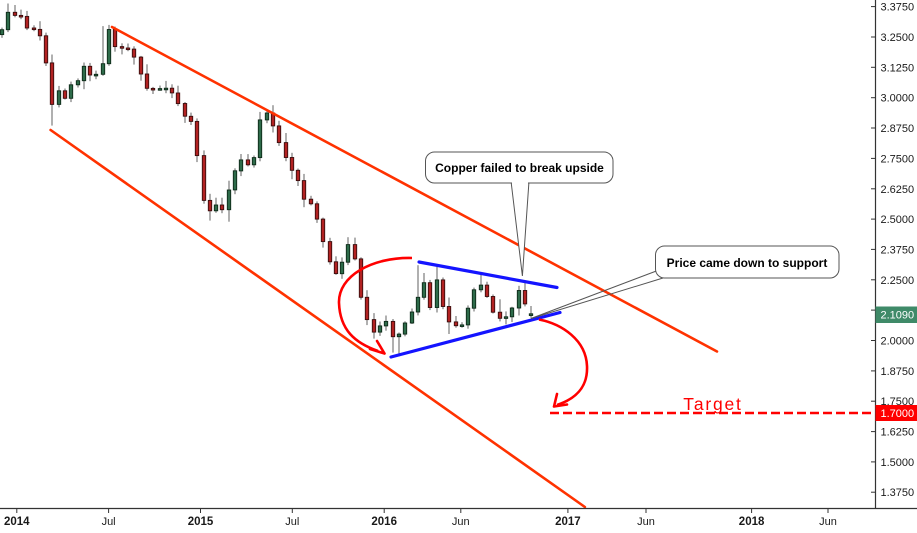 This screenshot has height=533, width=917. What do you see at coordinates (898, 8) in the screenshot?
I see `svg-text: 3.3750` at bounding box center [898, 8].